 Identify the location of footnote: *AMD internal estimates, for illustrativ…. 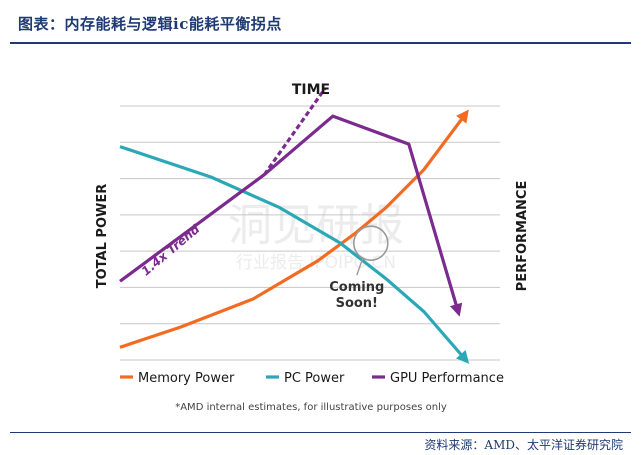
(311, 407).